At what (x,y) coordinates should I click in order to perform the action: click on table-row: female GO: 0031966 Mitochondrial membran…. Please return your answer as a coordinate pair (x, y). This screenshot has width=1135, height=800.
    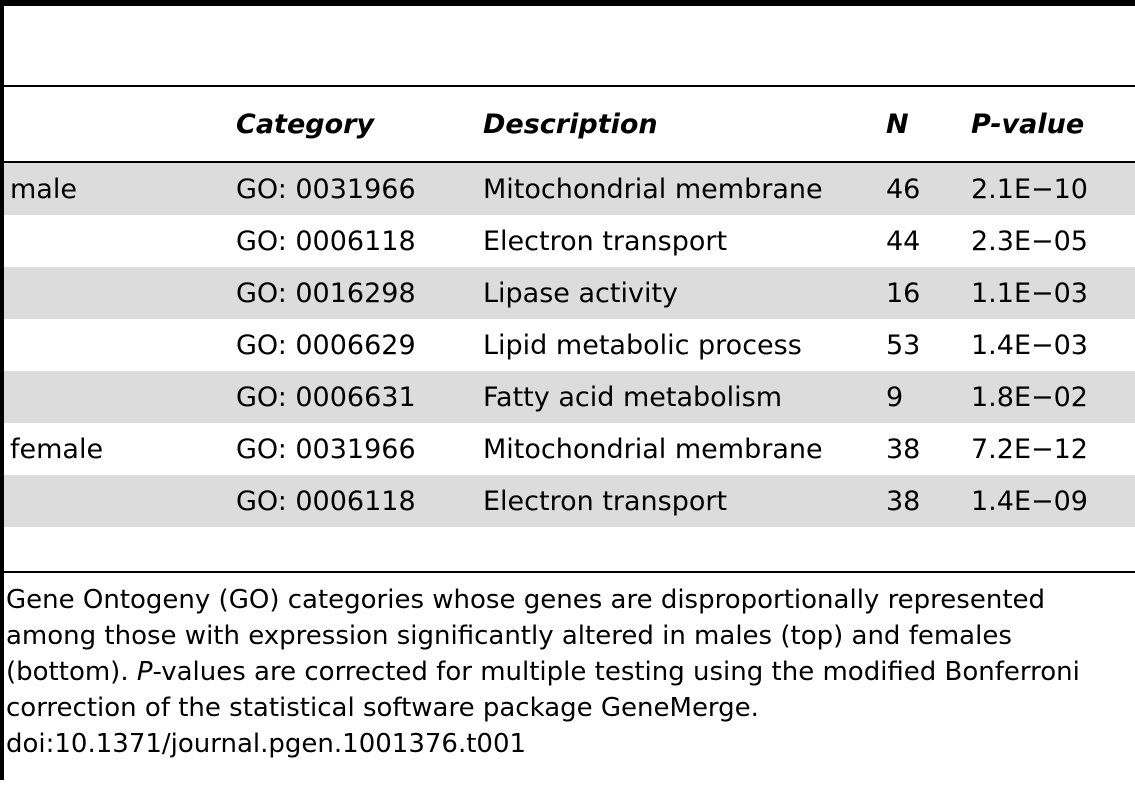
    Looking at the image, I should click on (569, 449).